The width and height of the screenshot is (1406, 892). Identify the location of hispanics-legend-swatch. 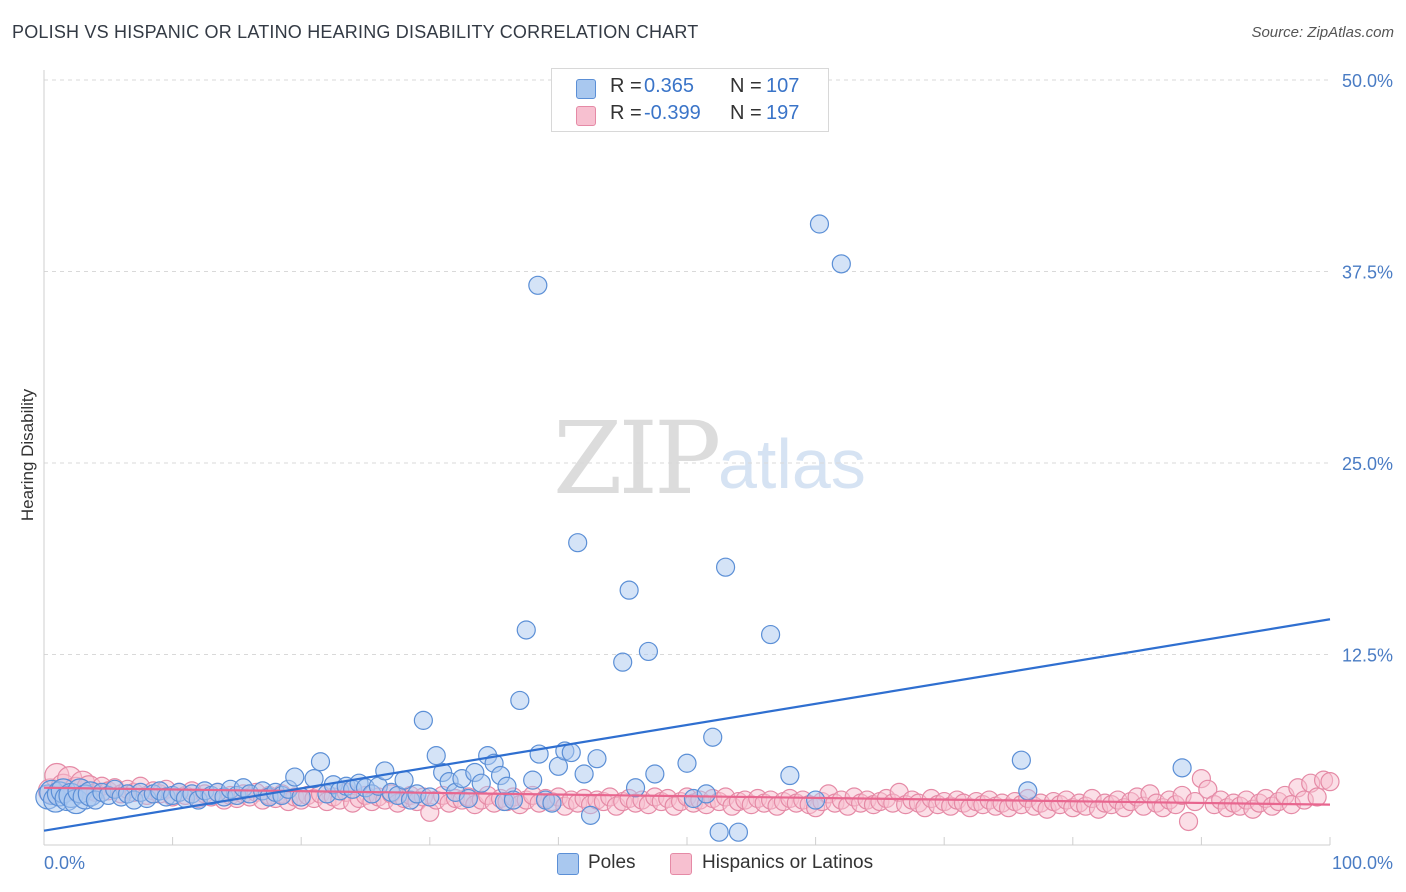
(681, 864).